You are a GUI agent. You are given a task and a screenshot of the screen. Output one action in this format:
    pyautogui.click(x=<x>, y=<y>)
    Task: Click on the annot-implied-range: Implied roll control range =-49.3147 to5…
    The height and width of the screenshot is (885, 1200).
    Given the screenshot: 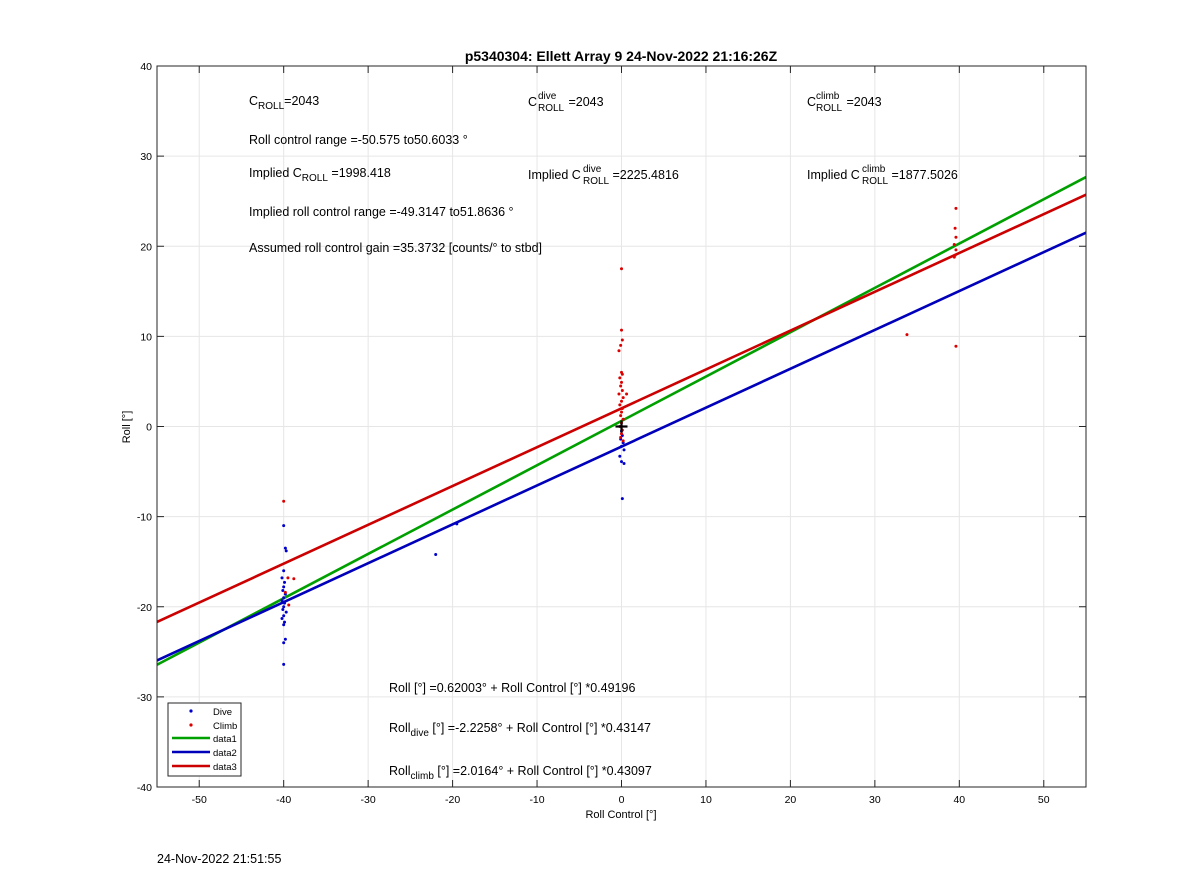 What is the action you would take?
    pyautogui.click(x=381, y=212)
    